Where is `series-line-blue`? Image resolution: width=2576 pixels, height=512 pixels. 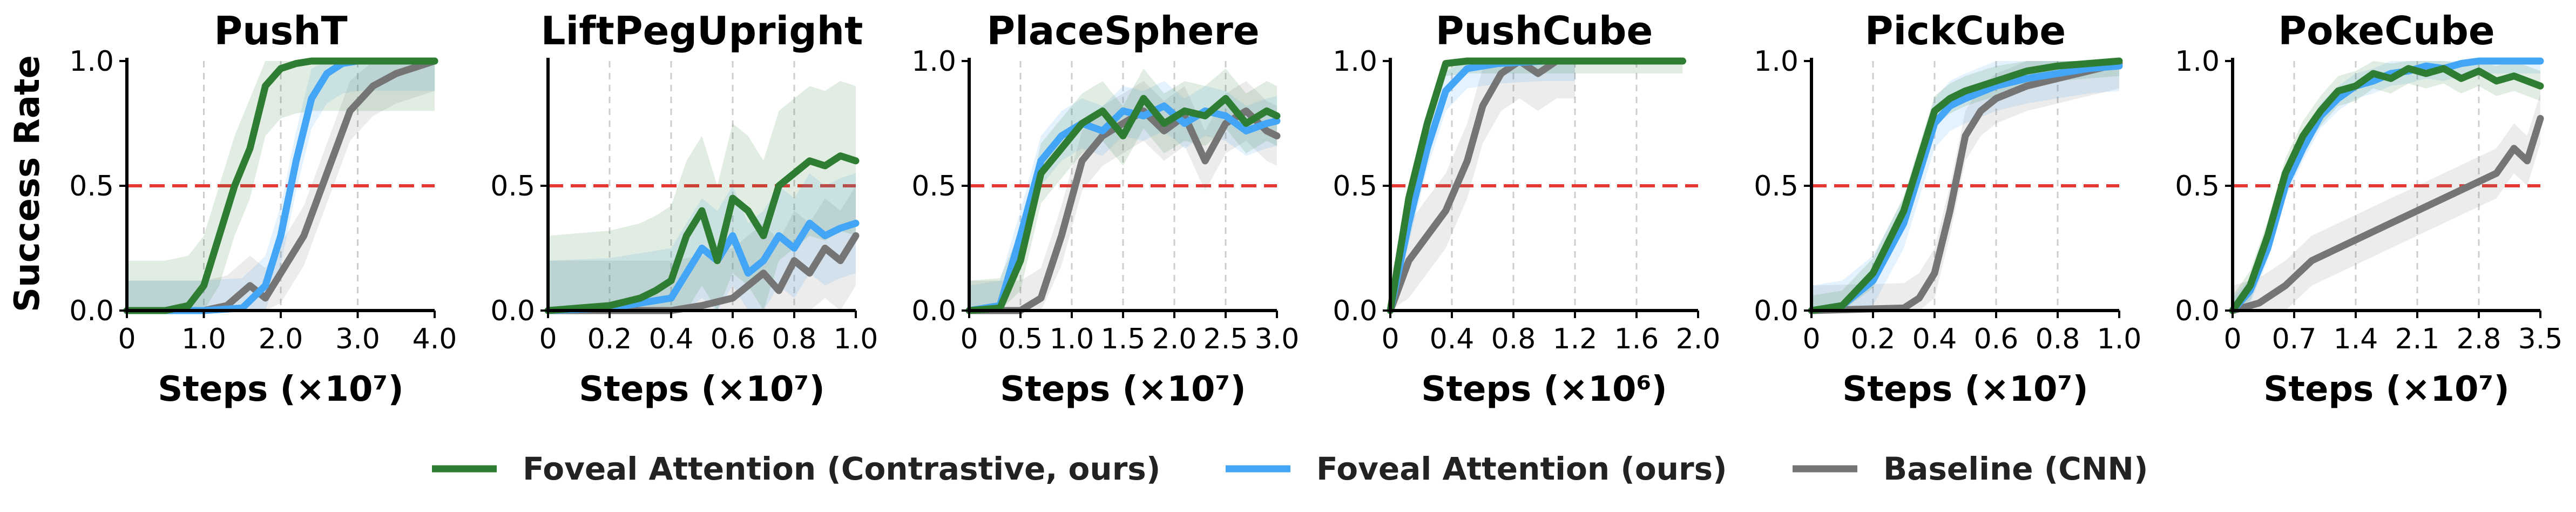 series-line-blue is located at coordinates (1966, 188).